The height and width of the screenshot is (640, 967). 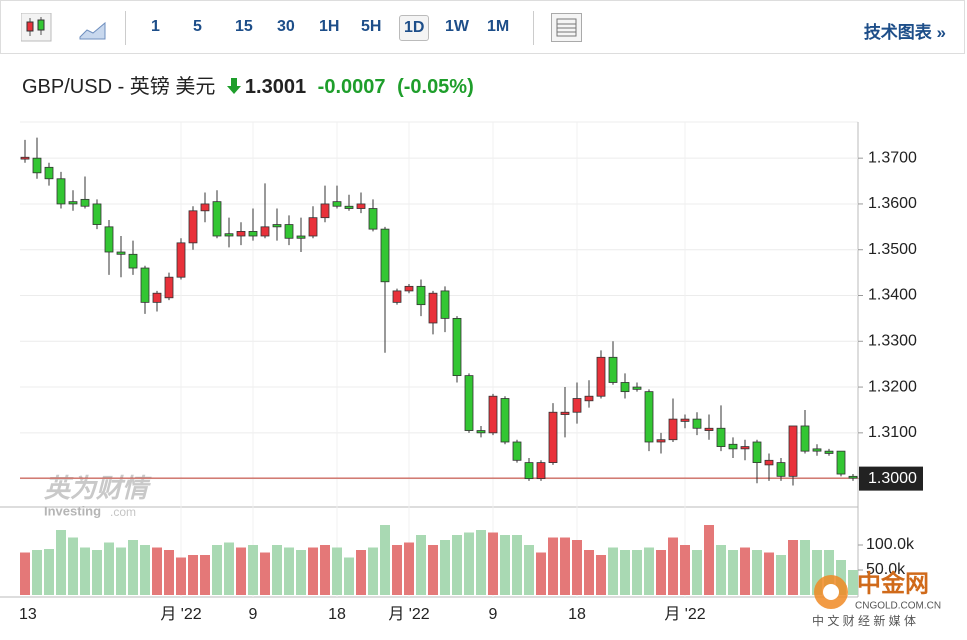 I want to click on logo-name: 中金网, so click(x=893, y=583).